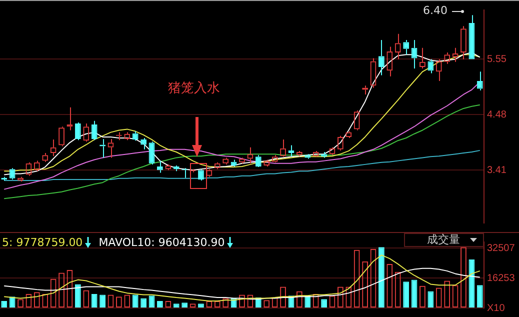  What do you see at coordinates (497, 59) in the screenshot?
I see `y-tick-label: 5.55` at bounding box center [497, 59].